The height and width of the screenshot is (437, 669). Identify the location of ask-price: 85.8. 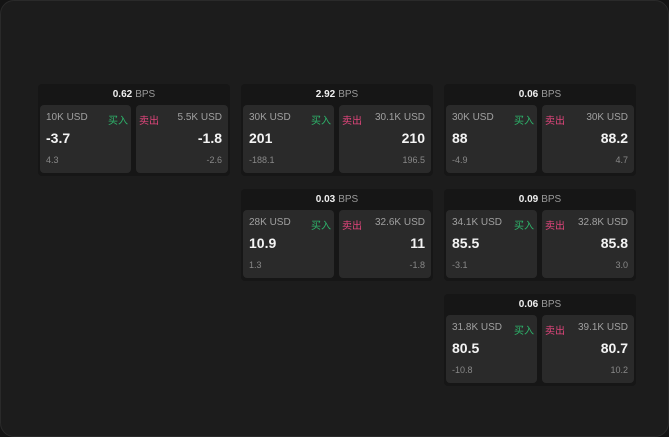
(614, 243).